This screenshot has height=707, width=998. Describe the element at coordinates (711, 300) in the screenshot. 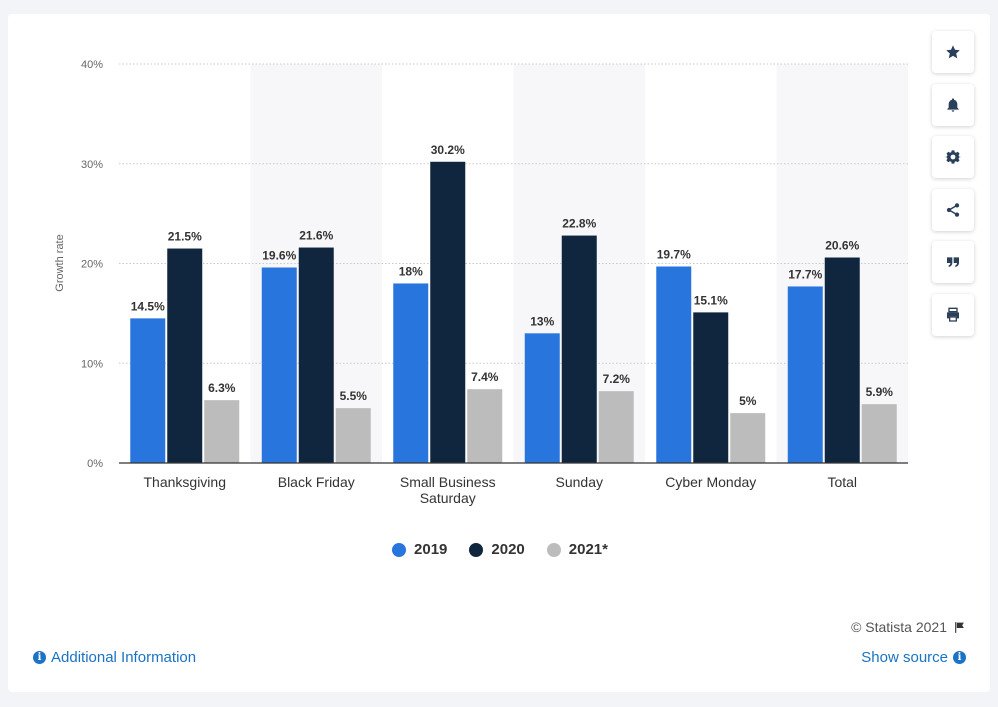

I see `bar-value-label: 15.1%` at that location.